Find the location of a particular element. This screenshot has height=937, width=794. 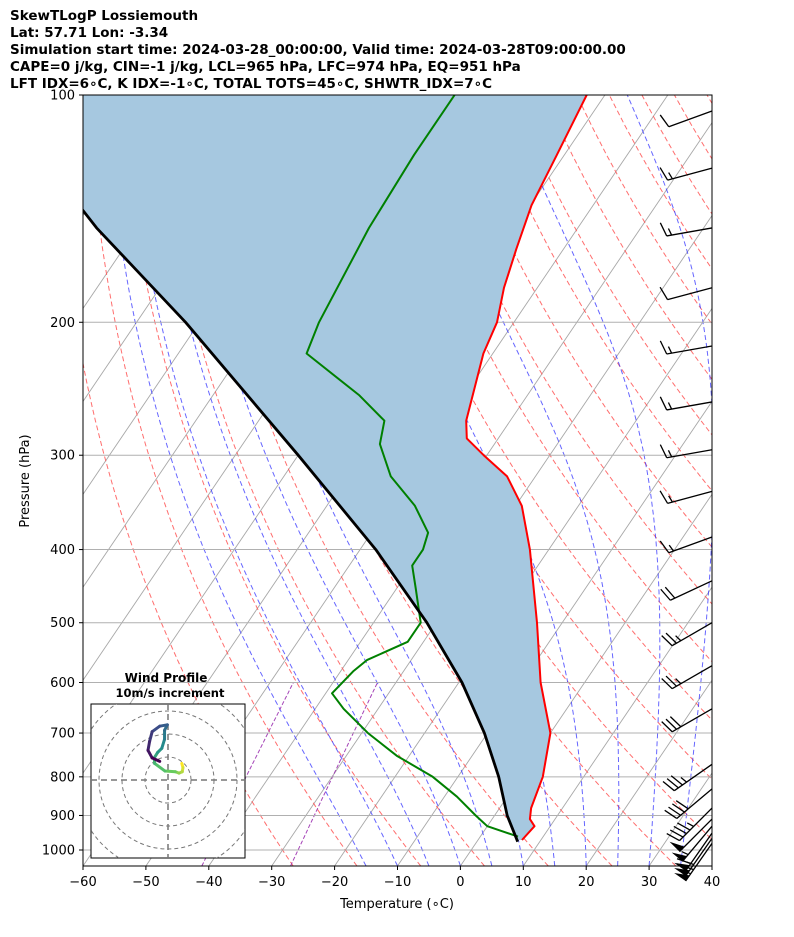

hodograph-plot is located at coordinates (168, 781).